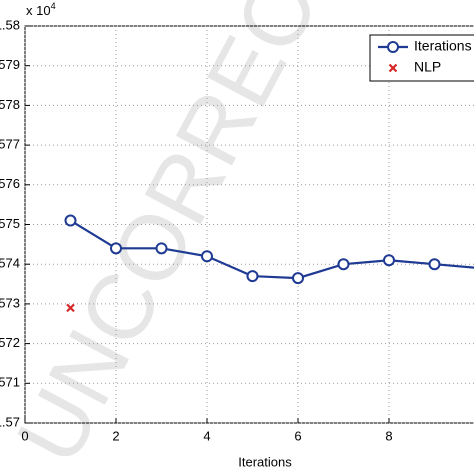 The height and width of the screenshot is (474, 474). What do you see at coordinates (10, 144) in the screenshot?
I see `y-tick-label: 1.577` at bounding box center [10, 144].